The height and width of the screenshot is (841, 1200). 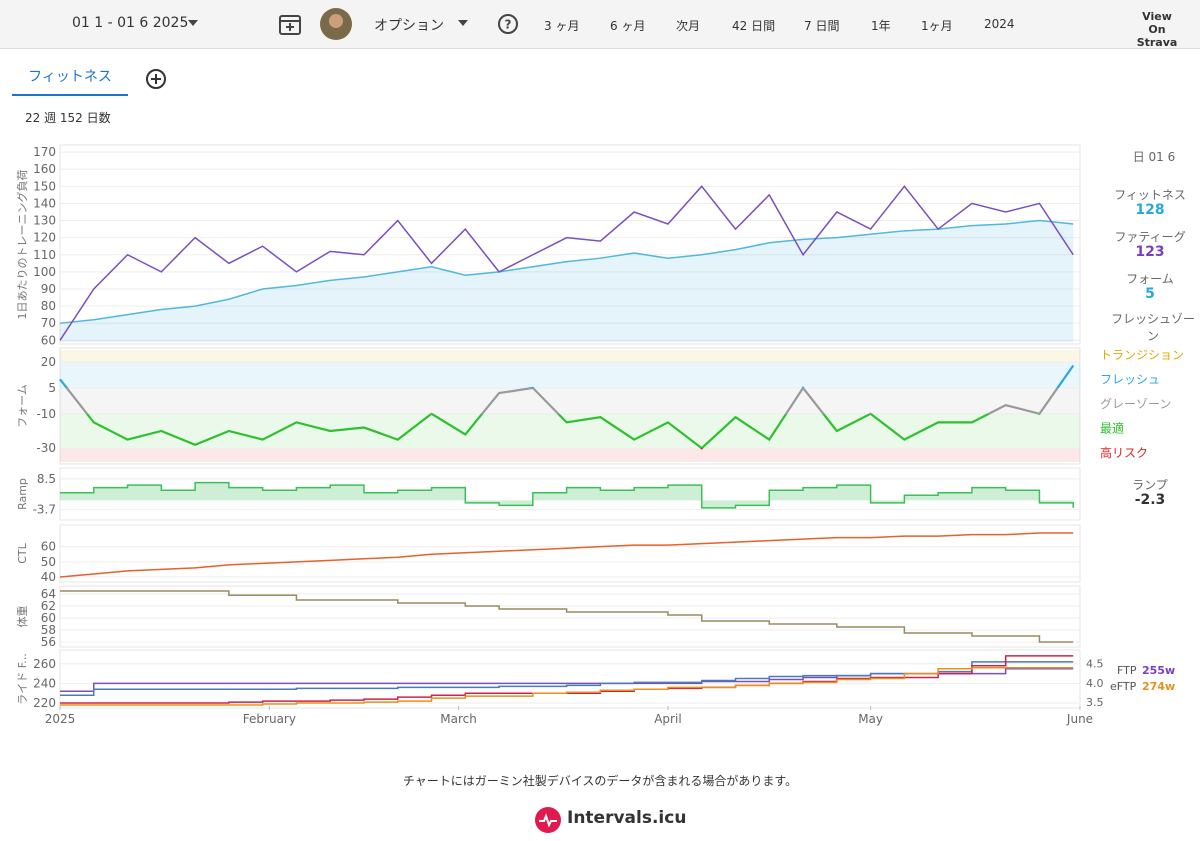 I want to click on y-axis-title: フォーム, so click(x=22, y=406).